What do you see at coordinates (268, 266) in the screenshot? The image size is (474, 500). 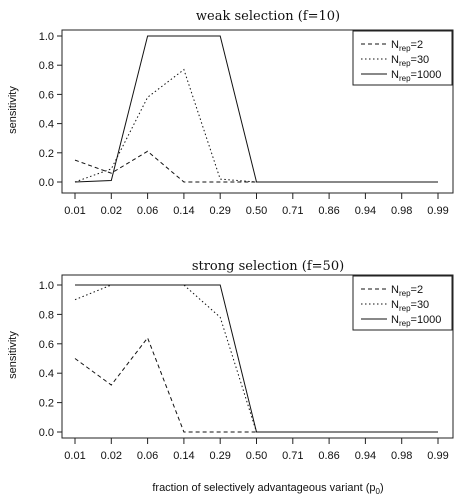 I see `chart-title: strong selection (f=50)` at bounding box center [268, 266].